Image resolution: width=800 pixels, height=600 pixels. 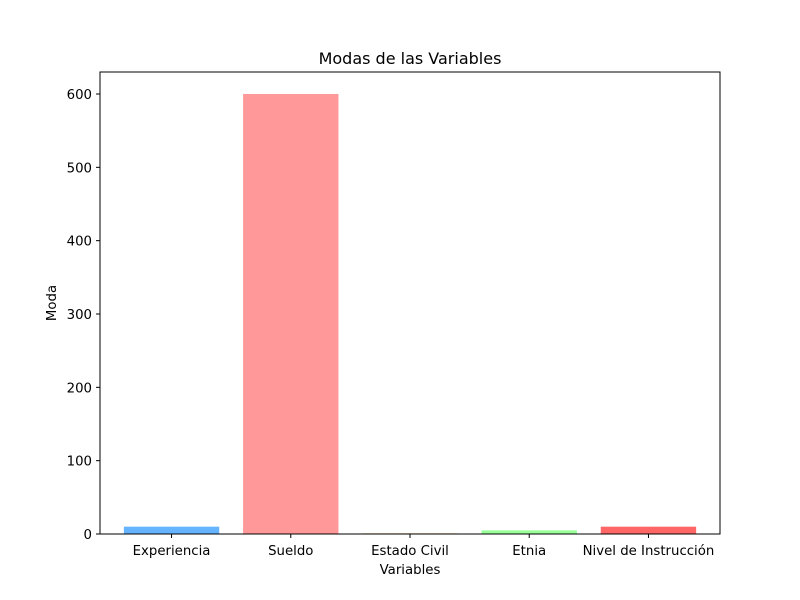 I want to click on y-tick-label: 0, so click(x=88, y=535).